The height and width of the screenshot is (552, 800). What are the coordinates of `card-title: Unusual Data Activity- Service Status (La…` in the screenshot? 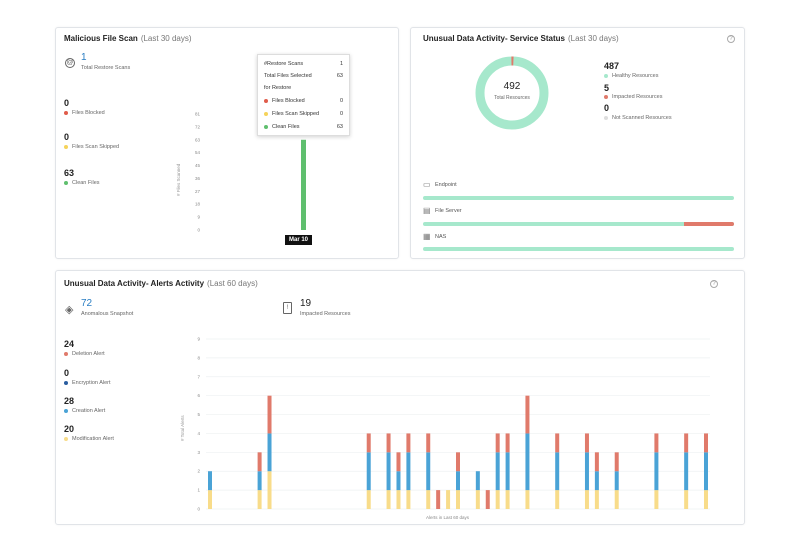 It's located at (521, 38).